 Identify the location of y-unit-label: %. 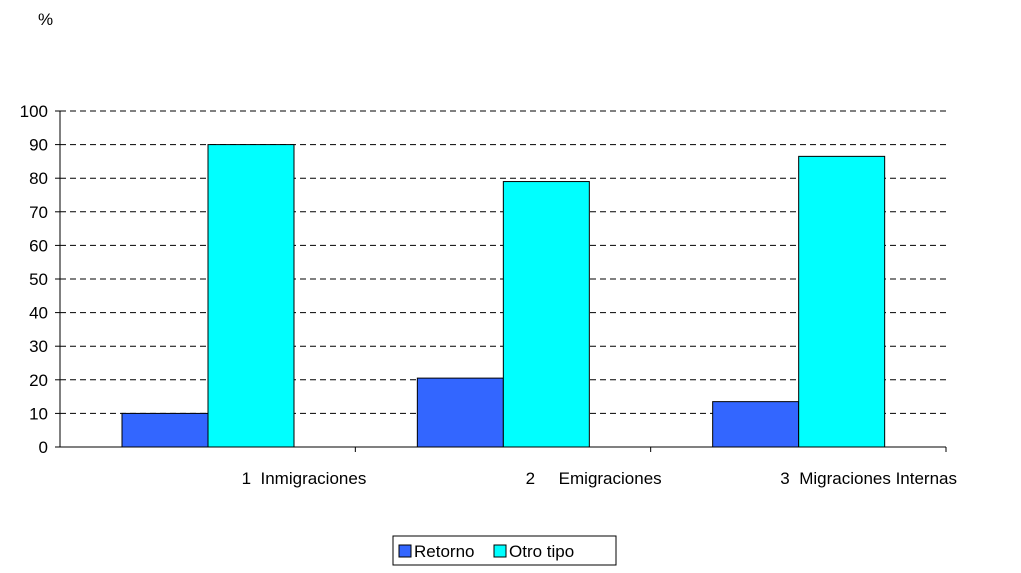
(45, 19).